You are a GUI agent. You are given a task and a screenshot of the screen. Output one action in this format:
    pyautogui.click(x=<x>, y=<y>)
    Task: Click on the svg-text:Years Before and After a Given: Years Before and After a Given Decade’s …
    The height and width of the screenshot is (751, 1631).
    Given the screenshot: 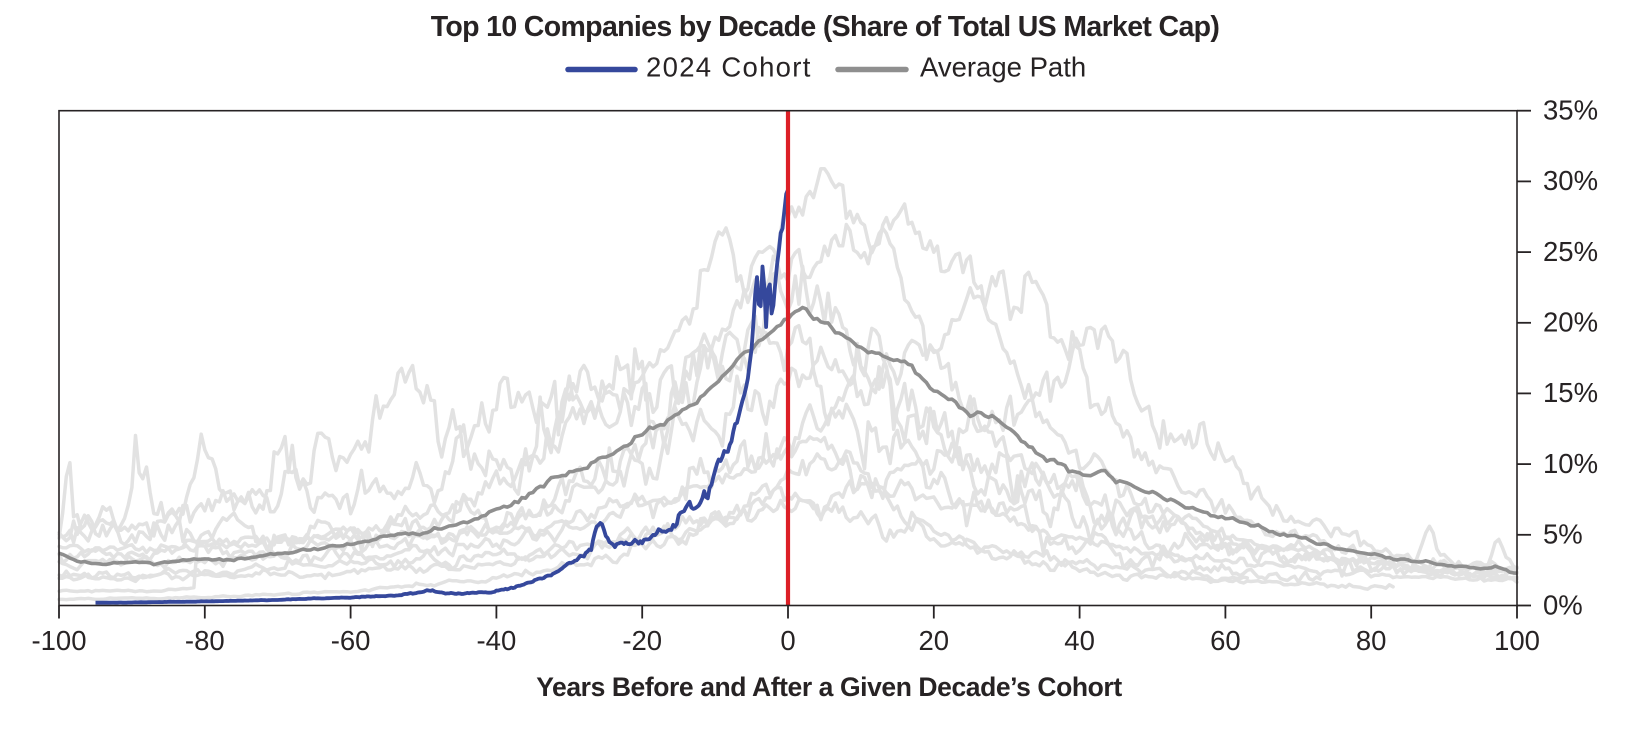 What is the action you would take?
    pyautogui.click(x=829, y=687)
    